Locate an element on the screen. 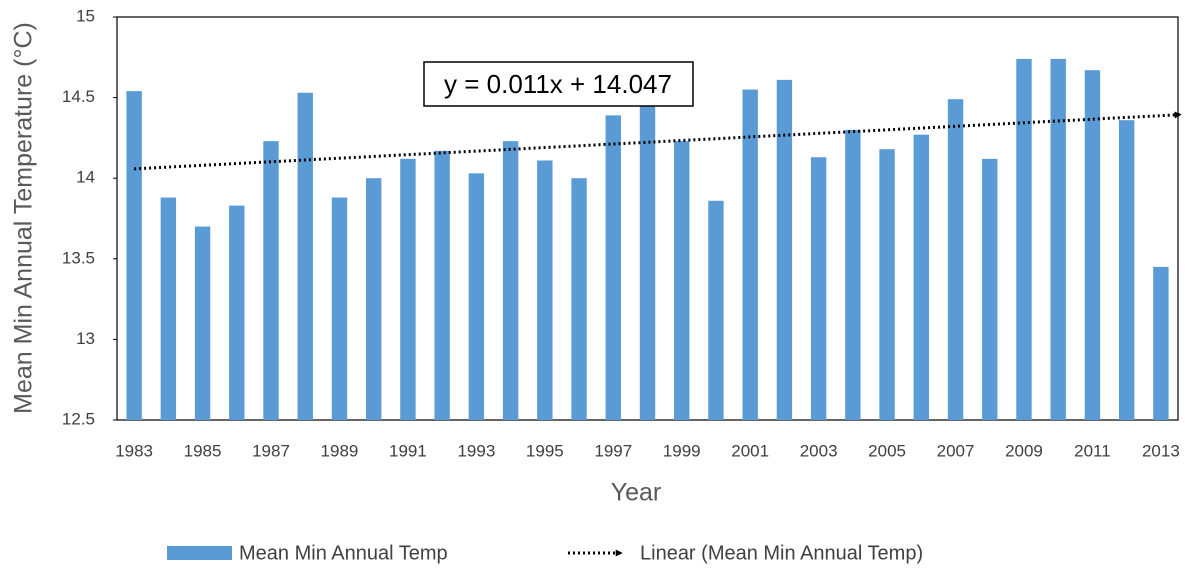 This screenshot has width=1195, height=572. equation-box is located at coordinates (558, 84).